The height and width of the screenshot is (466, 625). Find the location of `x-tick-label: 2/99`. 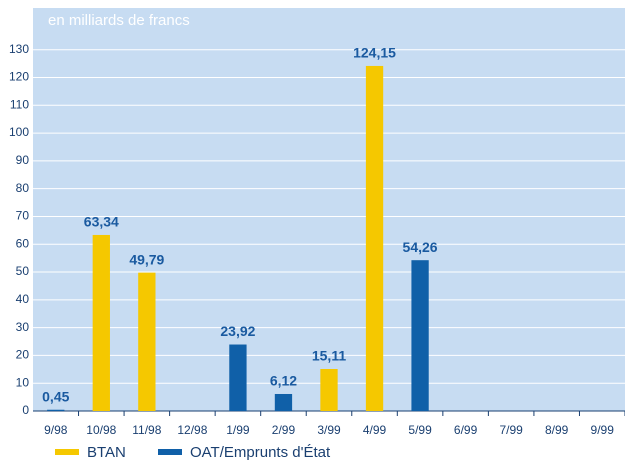

x-tick-label: 2/99 is located at coordinates (284, 430).